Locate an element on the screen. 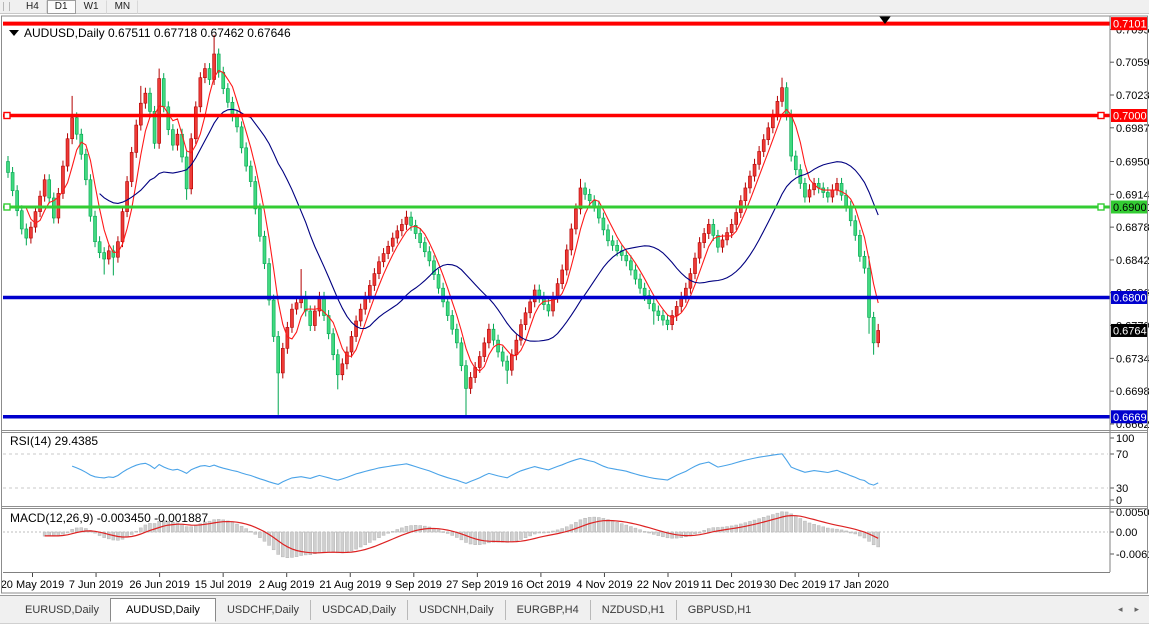  chart-tab-eurgbp: EURGBP,H4 is located at coordinates (547, 609).